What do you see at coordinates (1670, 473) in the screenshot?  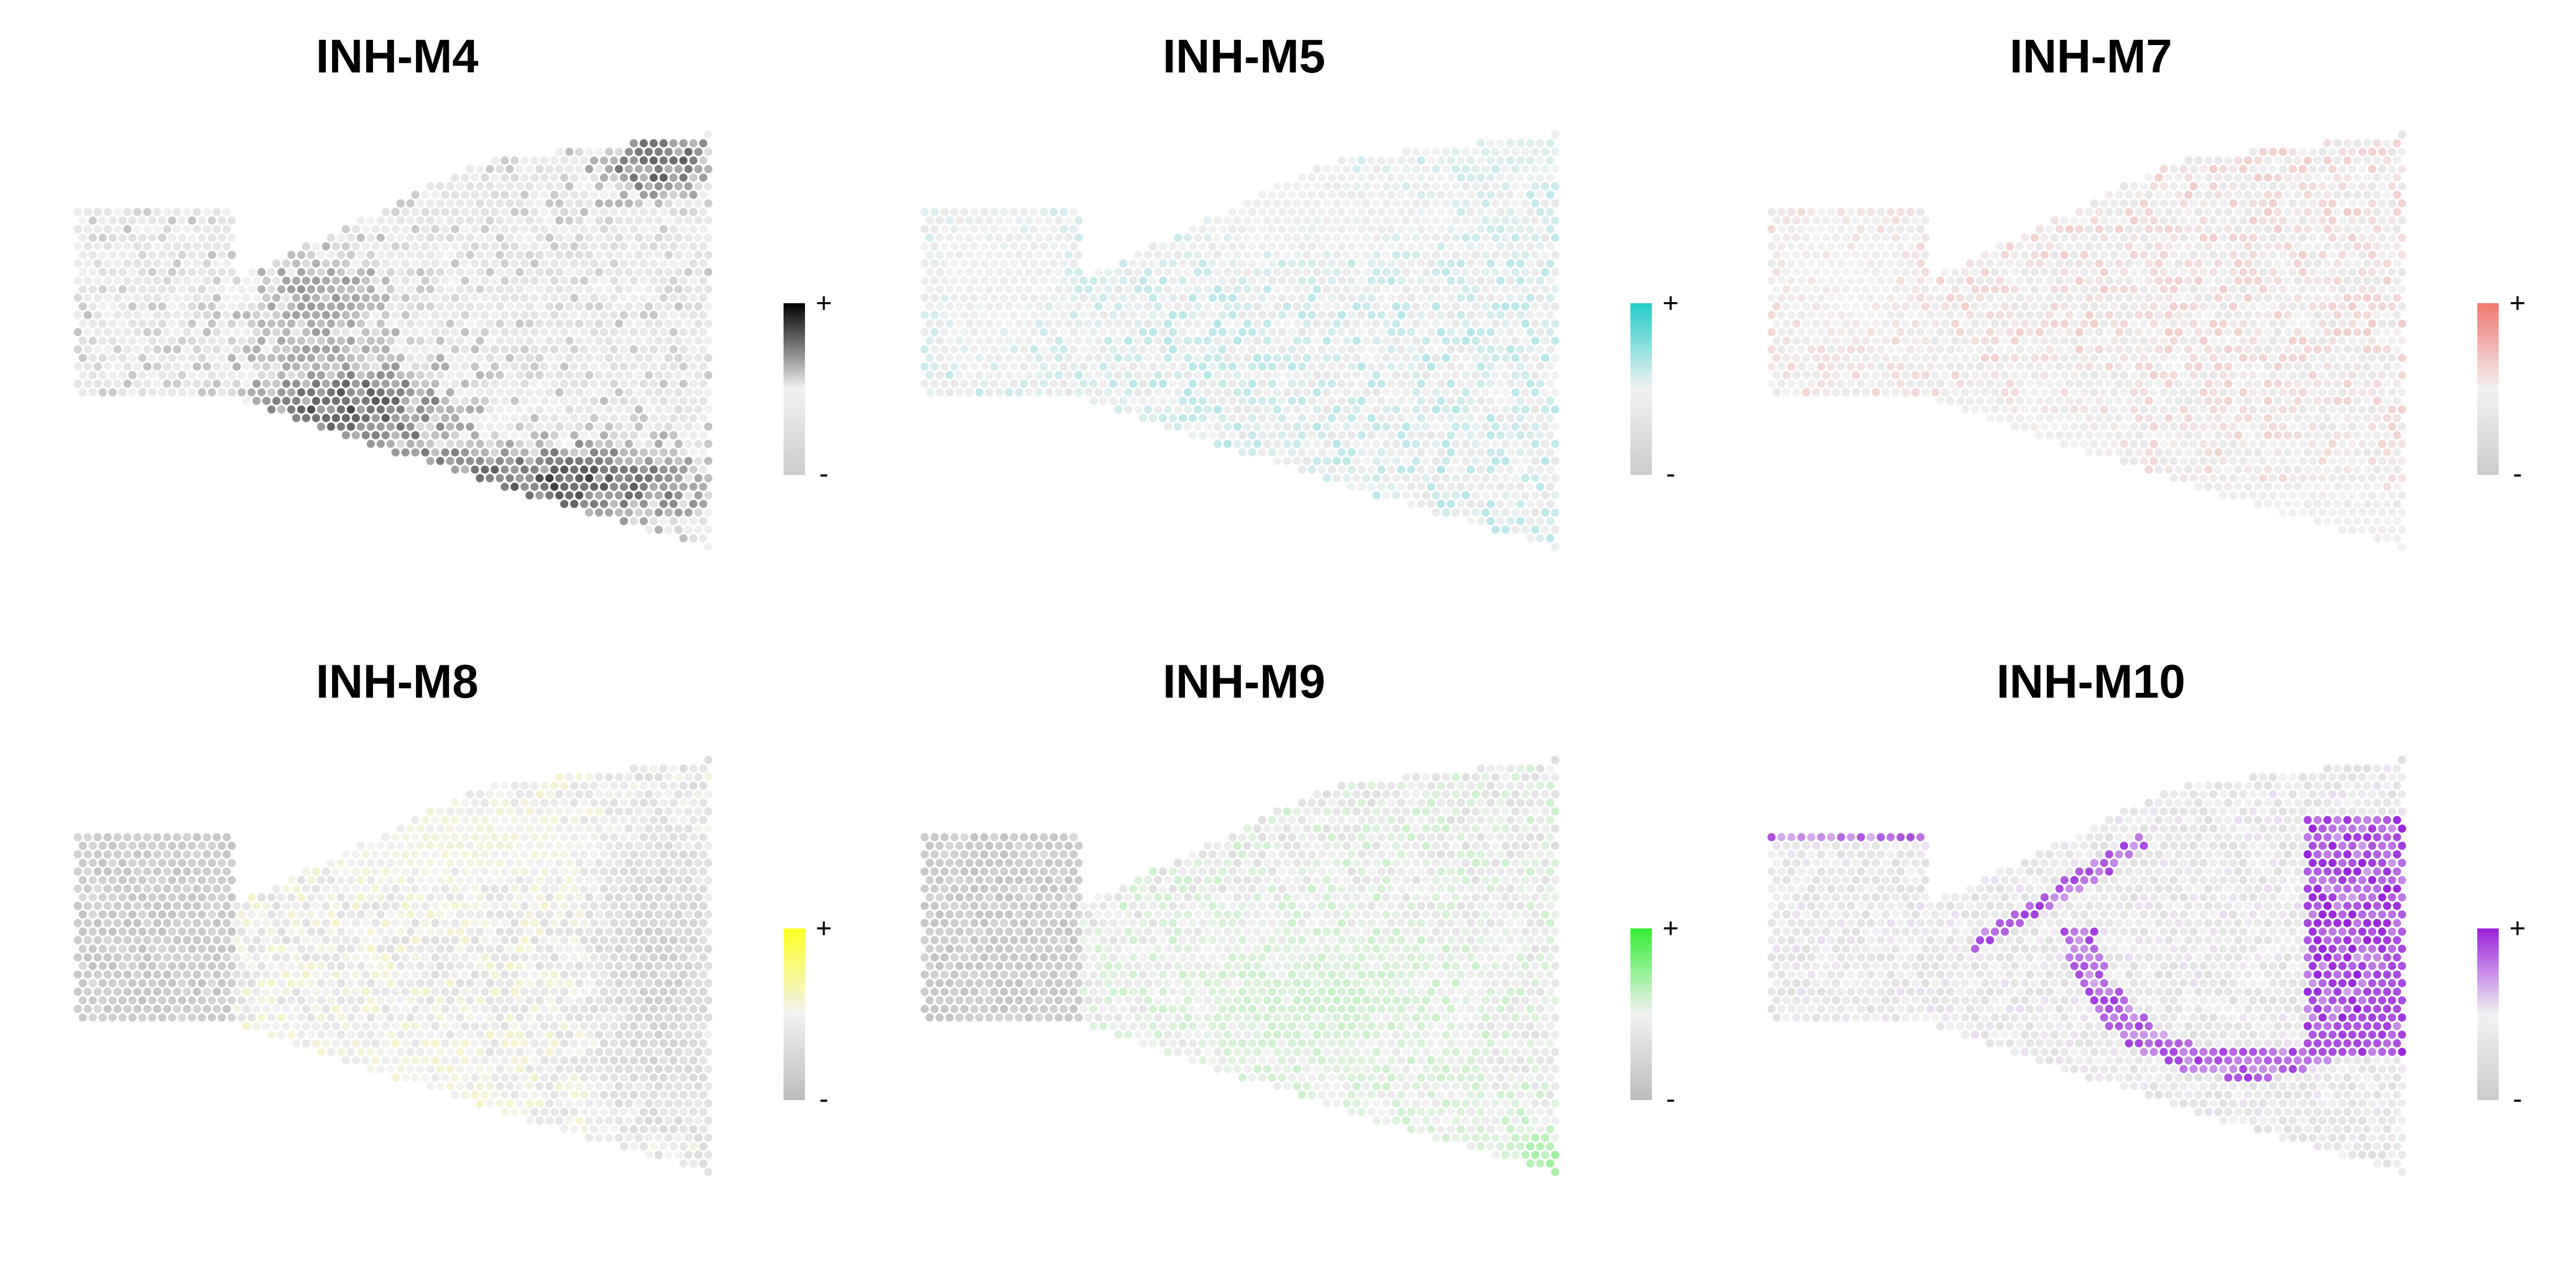 I see `legend-low-label: -` at bounding box center [1670, 473].